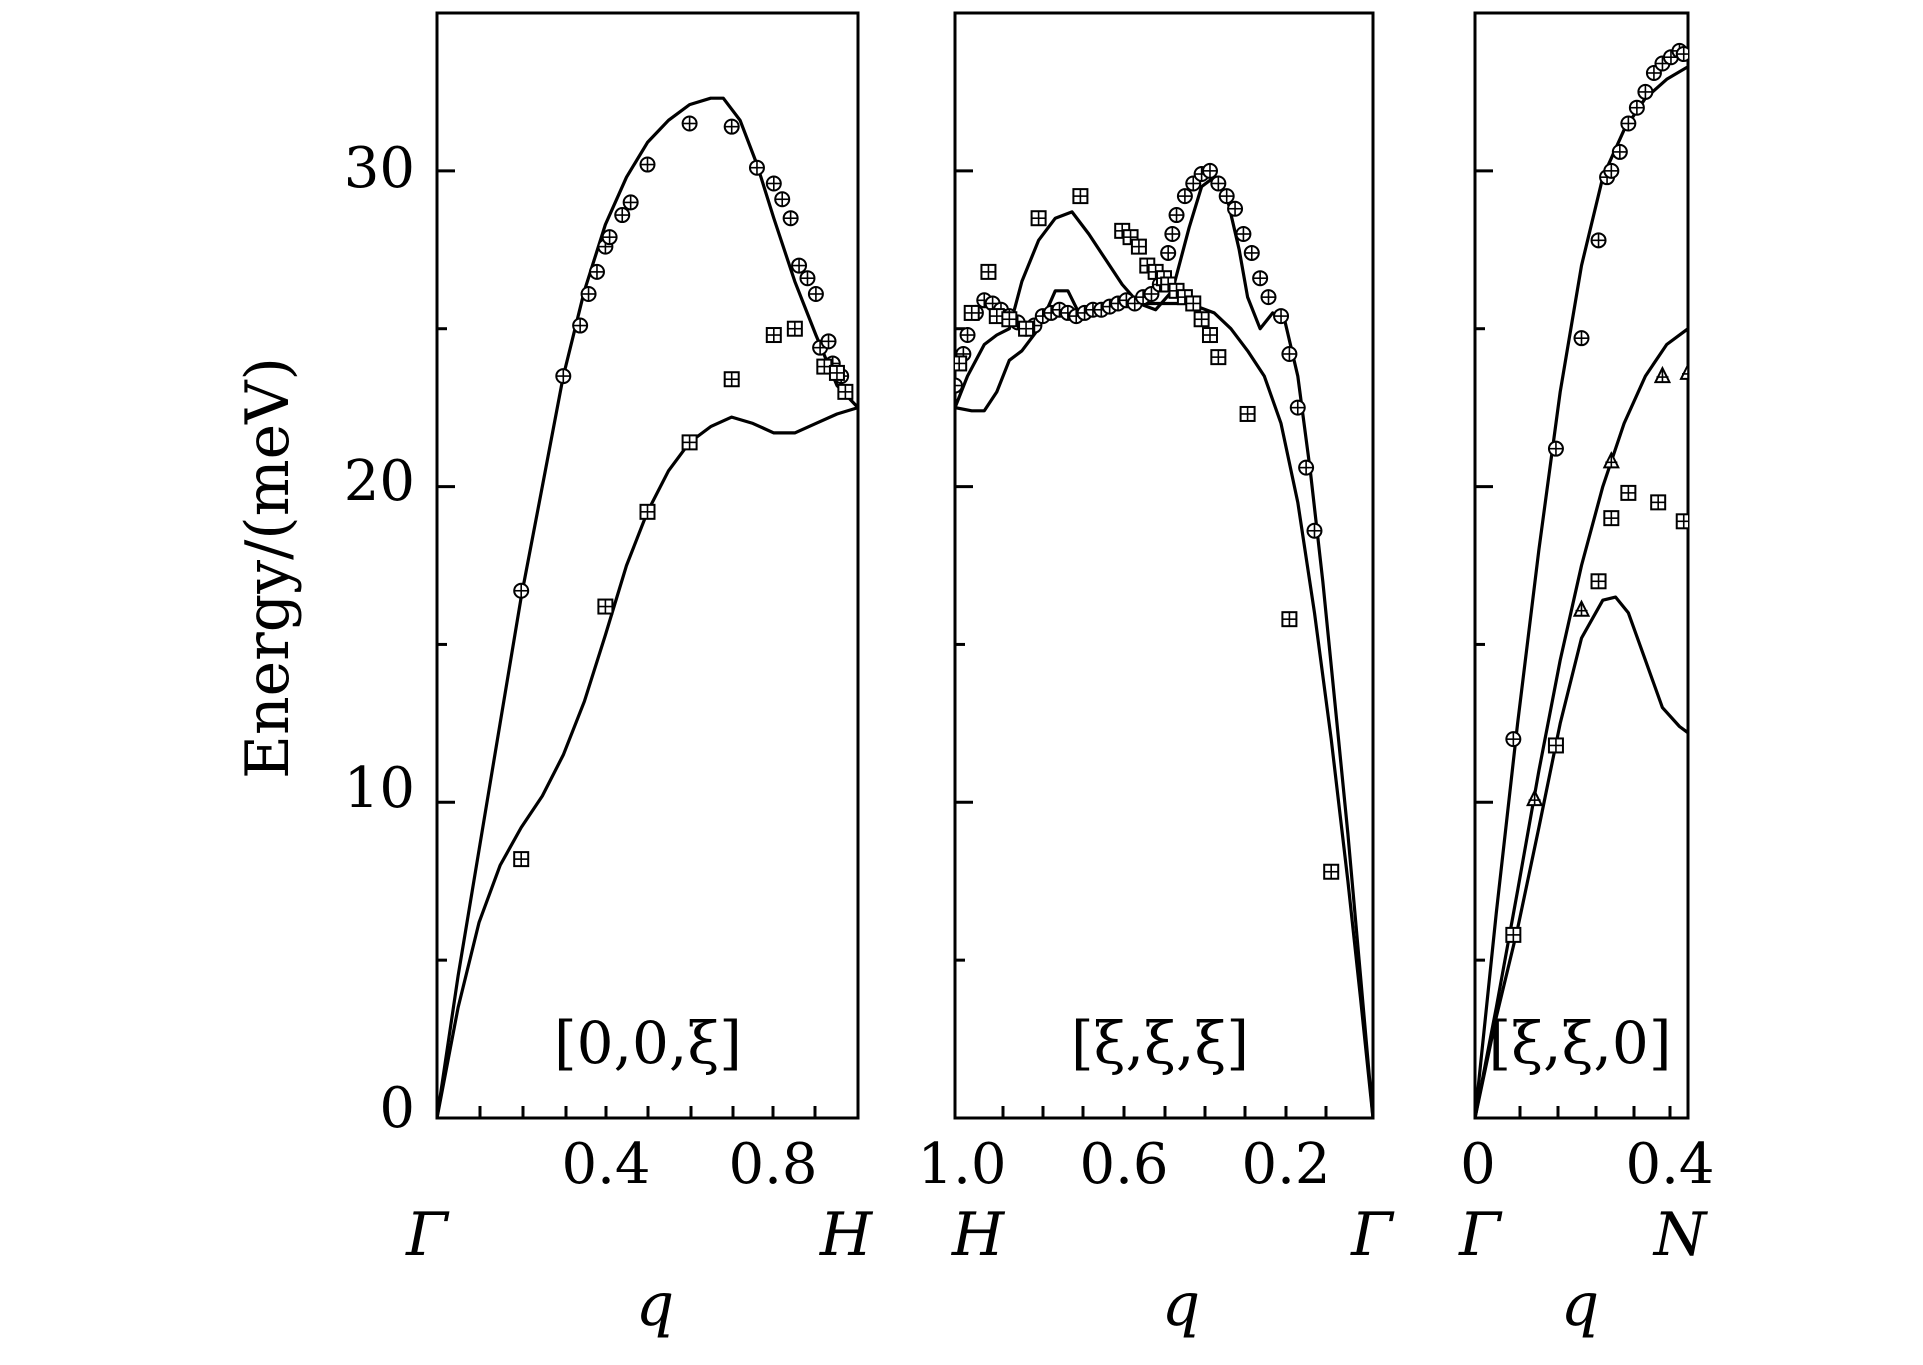  What do you see at coordinates (1160, 1043) in the screenshot?
I see `direction-label: [ξ,ξ,ξ]` at bounding box center [1160, 1043].